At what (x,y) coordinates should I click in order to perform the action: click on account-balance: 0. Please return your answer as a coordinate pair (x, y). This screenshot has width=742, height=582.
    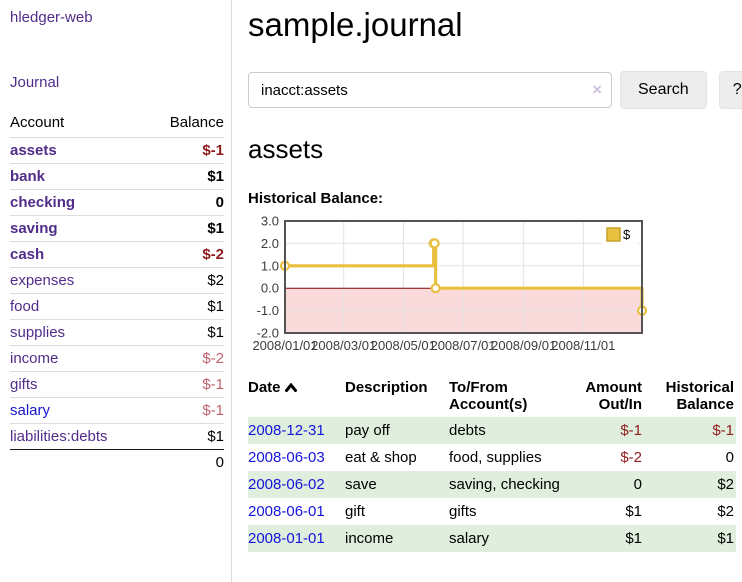
    Looking at the image, I should click on (219, 202).